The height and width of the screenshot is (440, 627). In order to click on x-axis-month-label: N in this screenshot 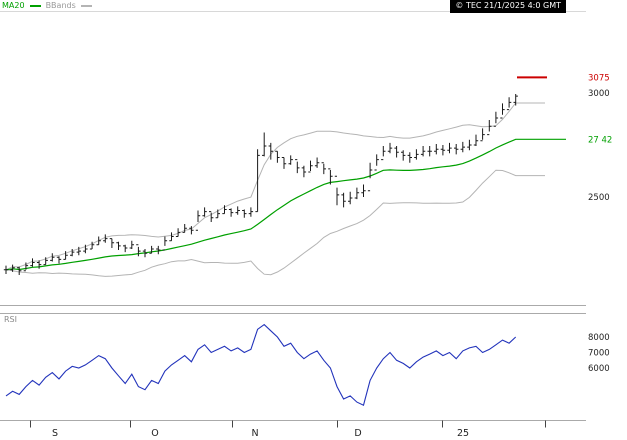, I will do `click(254, 433)`.